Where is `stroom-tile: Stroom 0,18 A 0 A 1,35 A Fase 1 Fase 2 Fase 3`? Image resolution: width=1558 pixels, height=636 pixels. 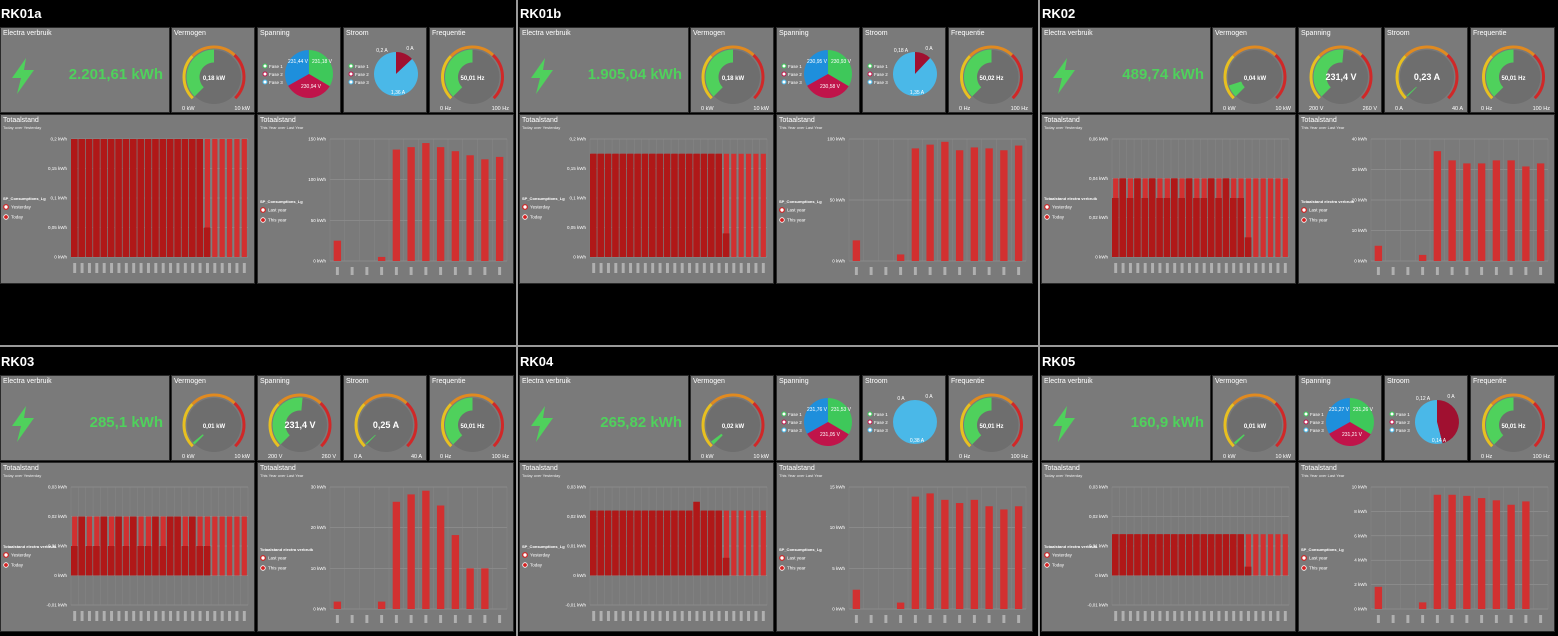
stroom-tile: Stroom 0,18 A 0 A 1,35 A Fase 1 Fase 2 Fase 3 is located at coordinates (904, 70).